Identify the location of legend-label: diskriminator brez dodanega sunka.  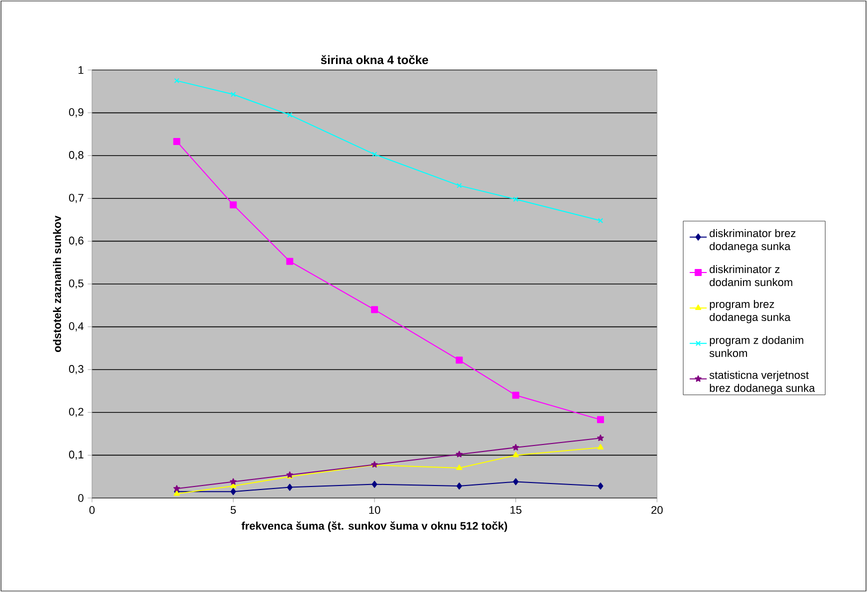
(753, 240).